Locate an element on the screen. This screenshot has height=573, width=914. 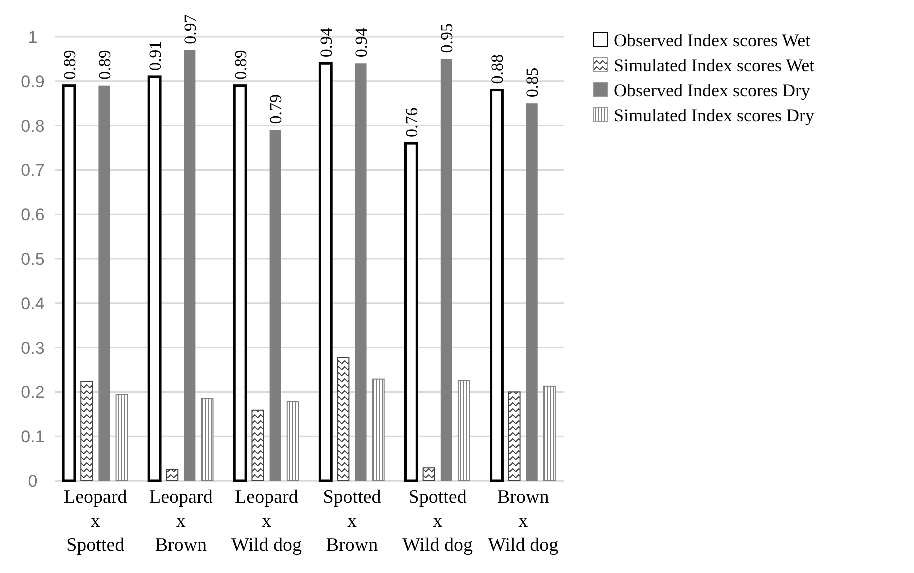
x-tick-label: Spotted x Wild dog is located at coordinates (438, 521).